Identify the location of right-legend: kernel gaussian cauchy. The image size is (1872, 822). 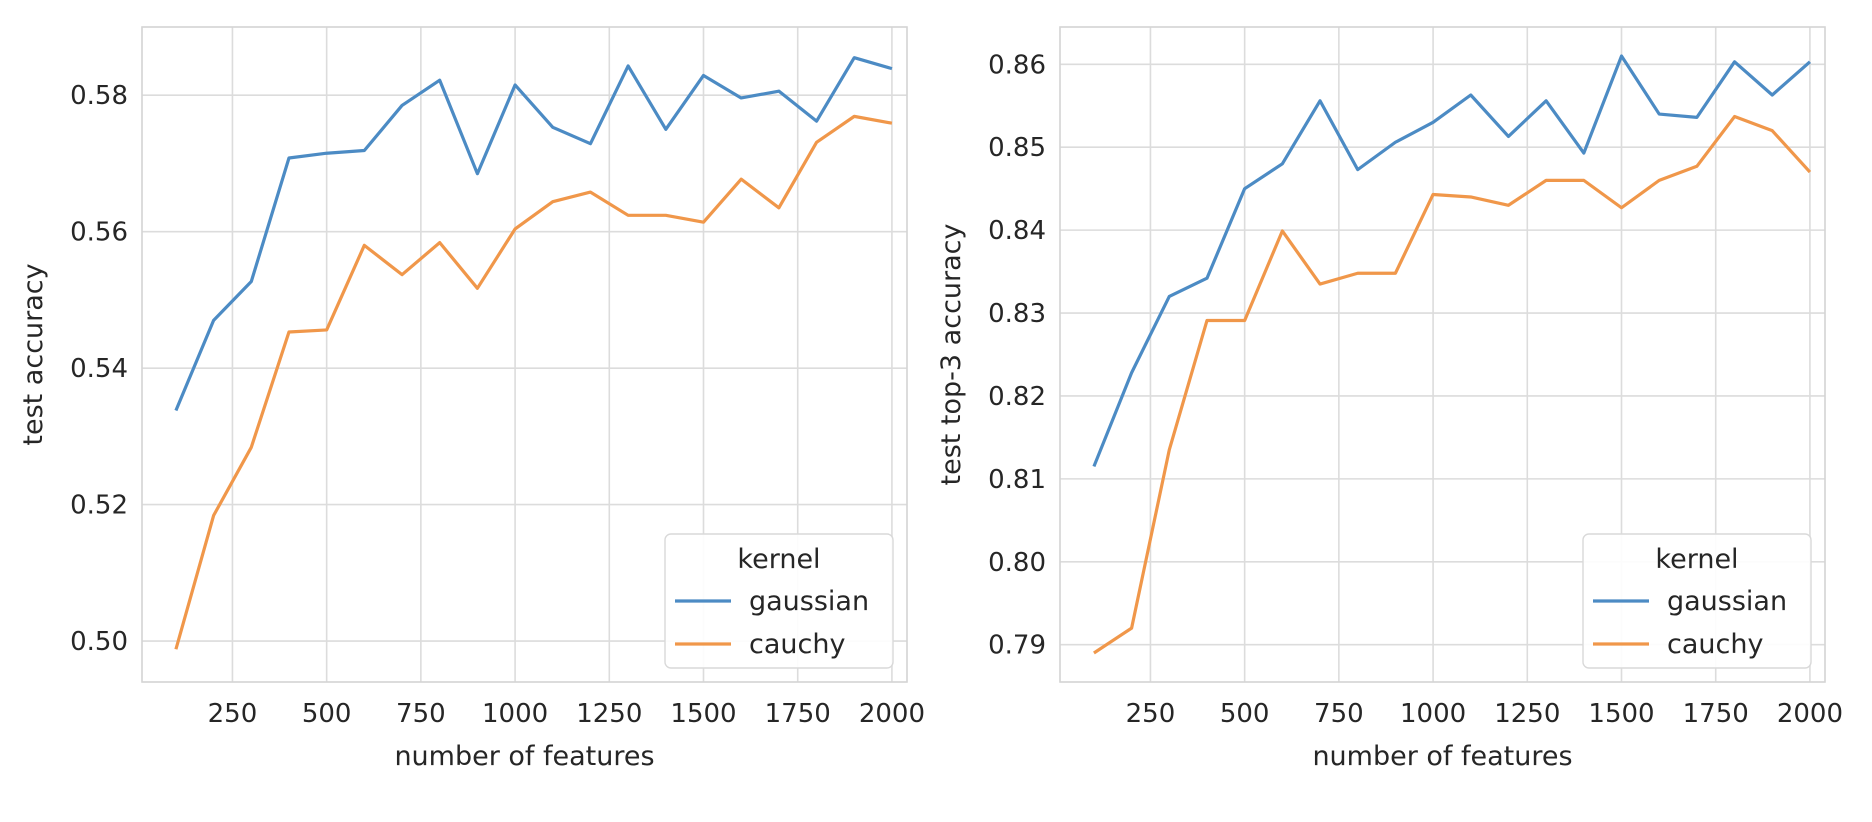
(1697, 601).